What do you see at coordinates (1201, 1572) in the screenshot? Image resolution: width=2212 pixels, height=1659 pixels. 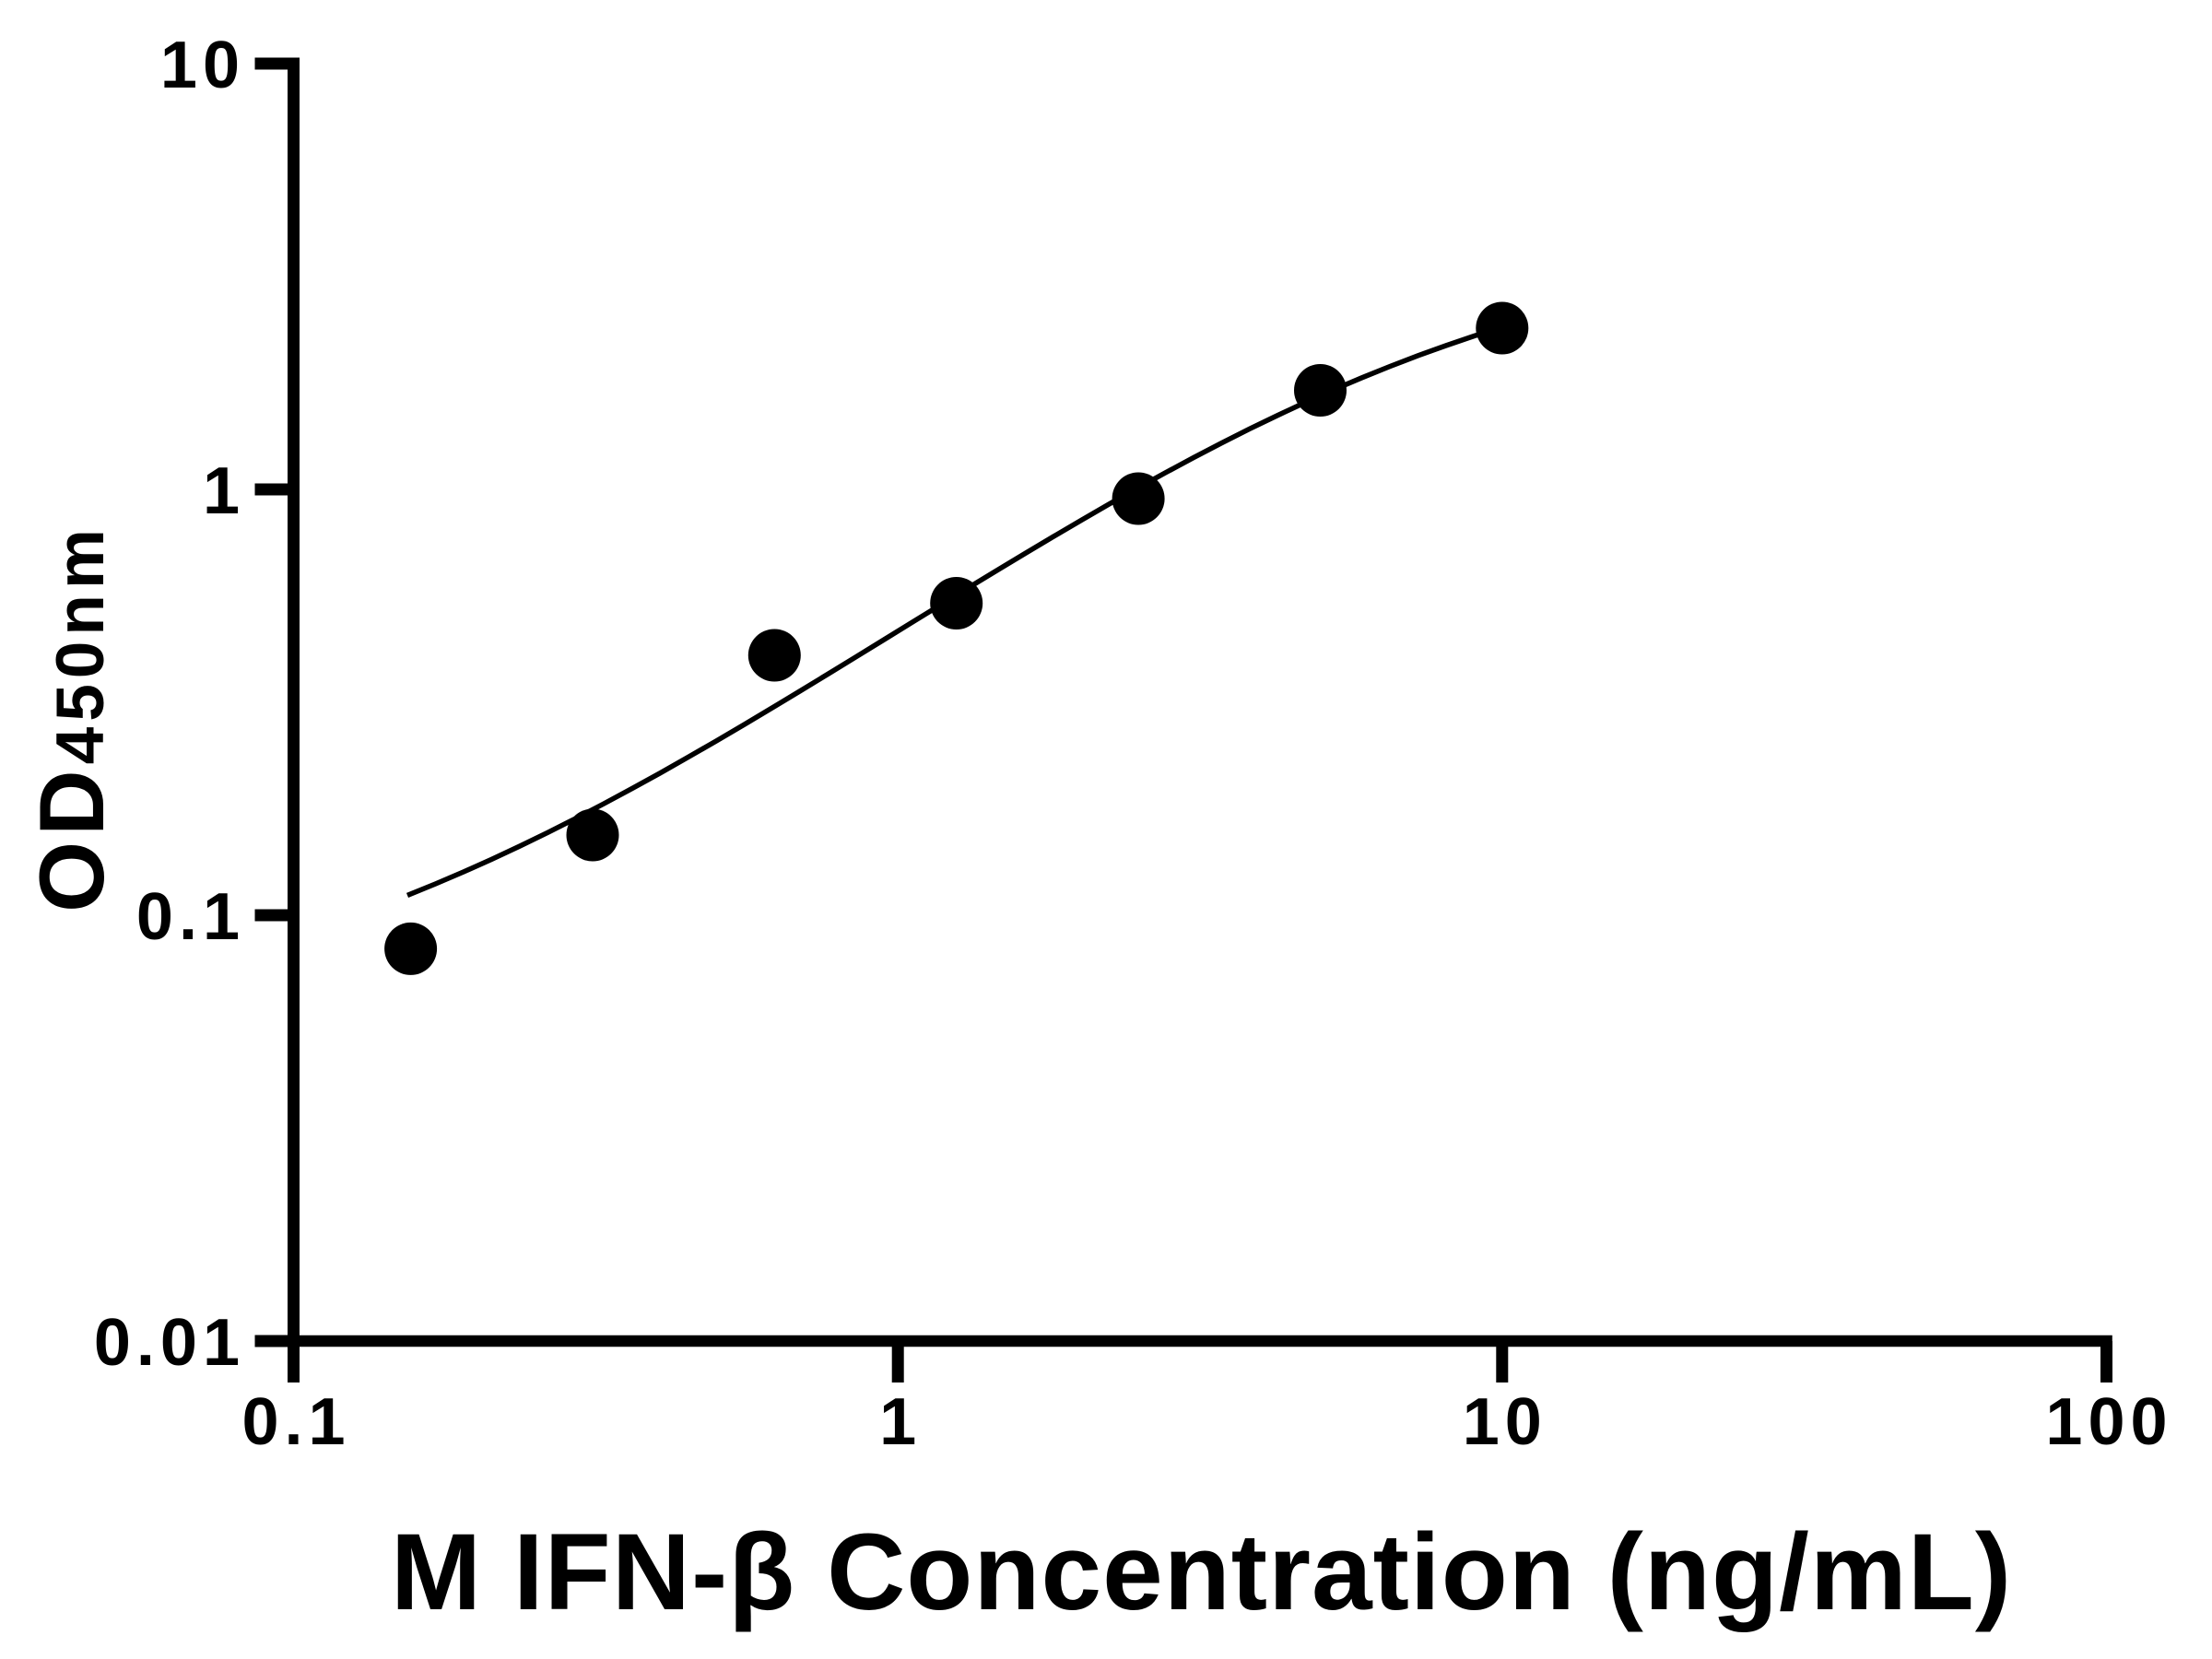 I see `svg-text: M IFN-β Concentration (ng/mL)` at bounding box center [1201, 1572].